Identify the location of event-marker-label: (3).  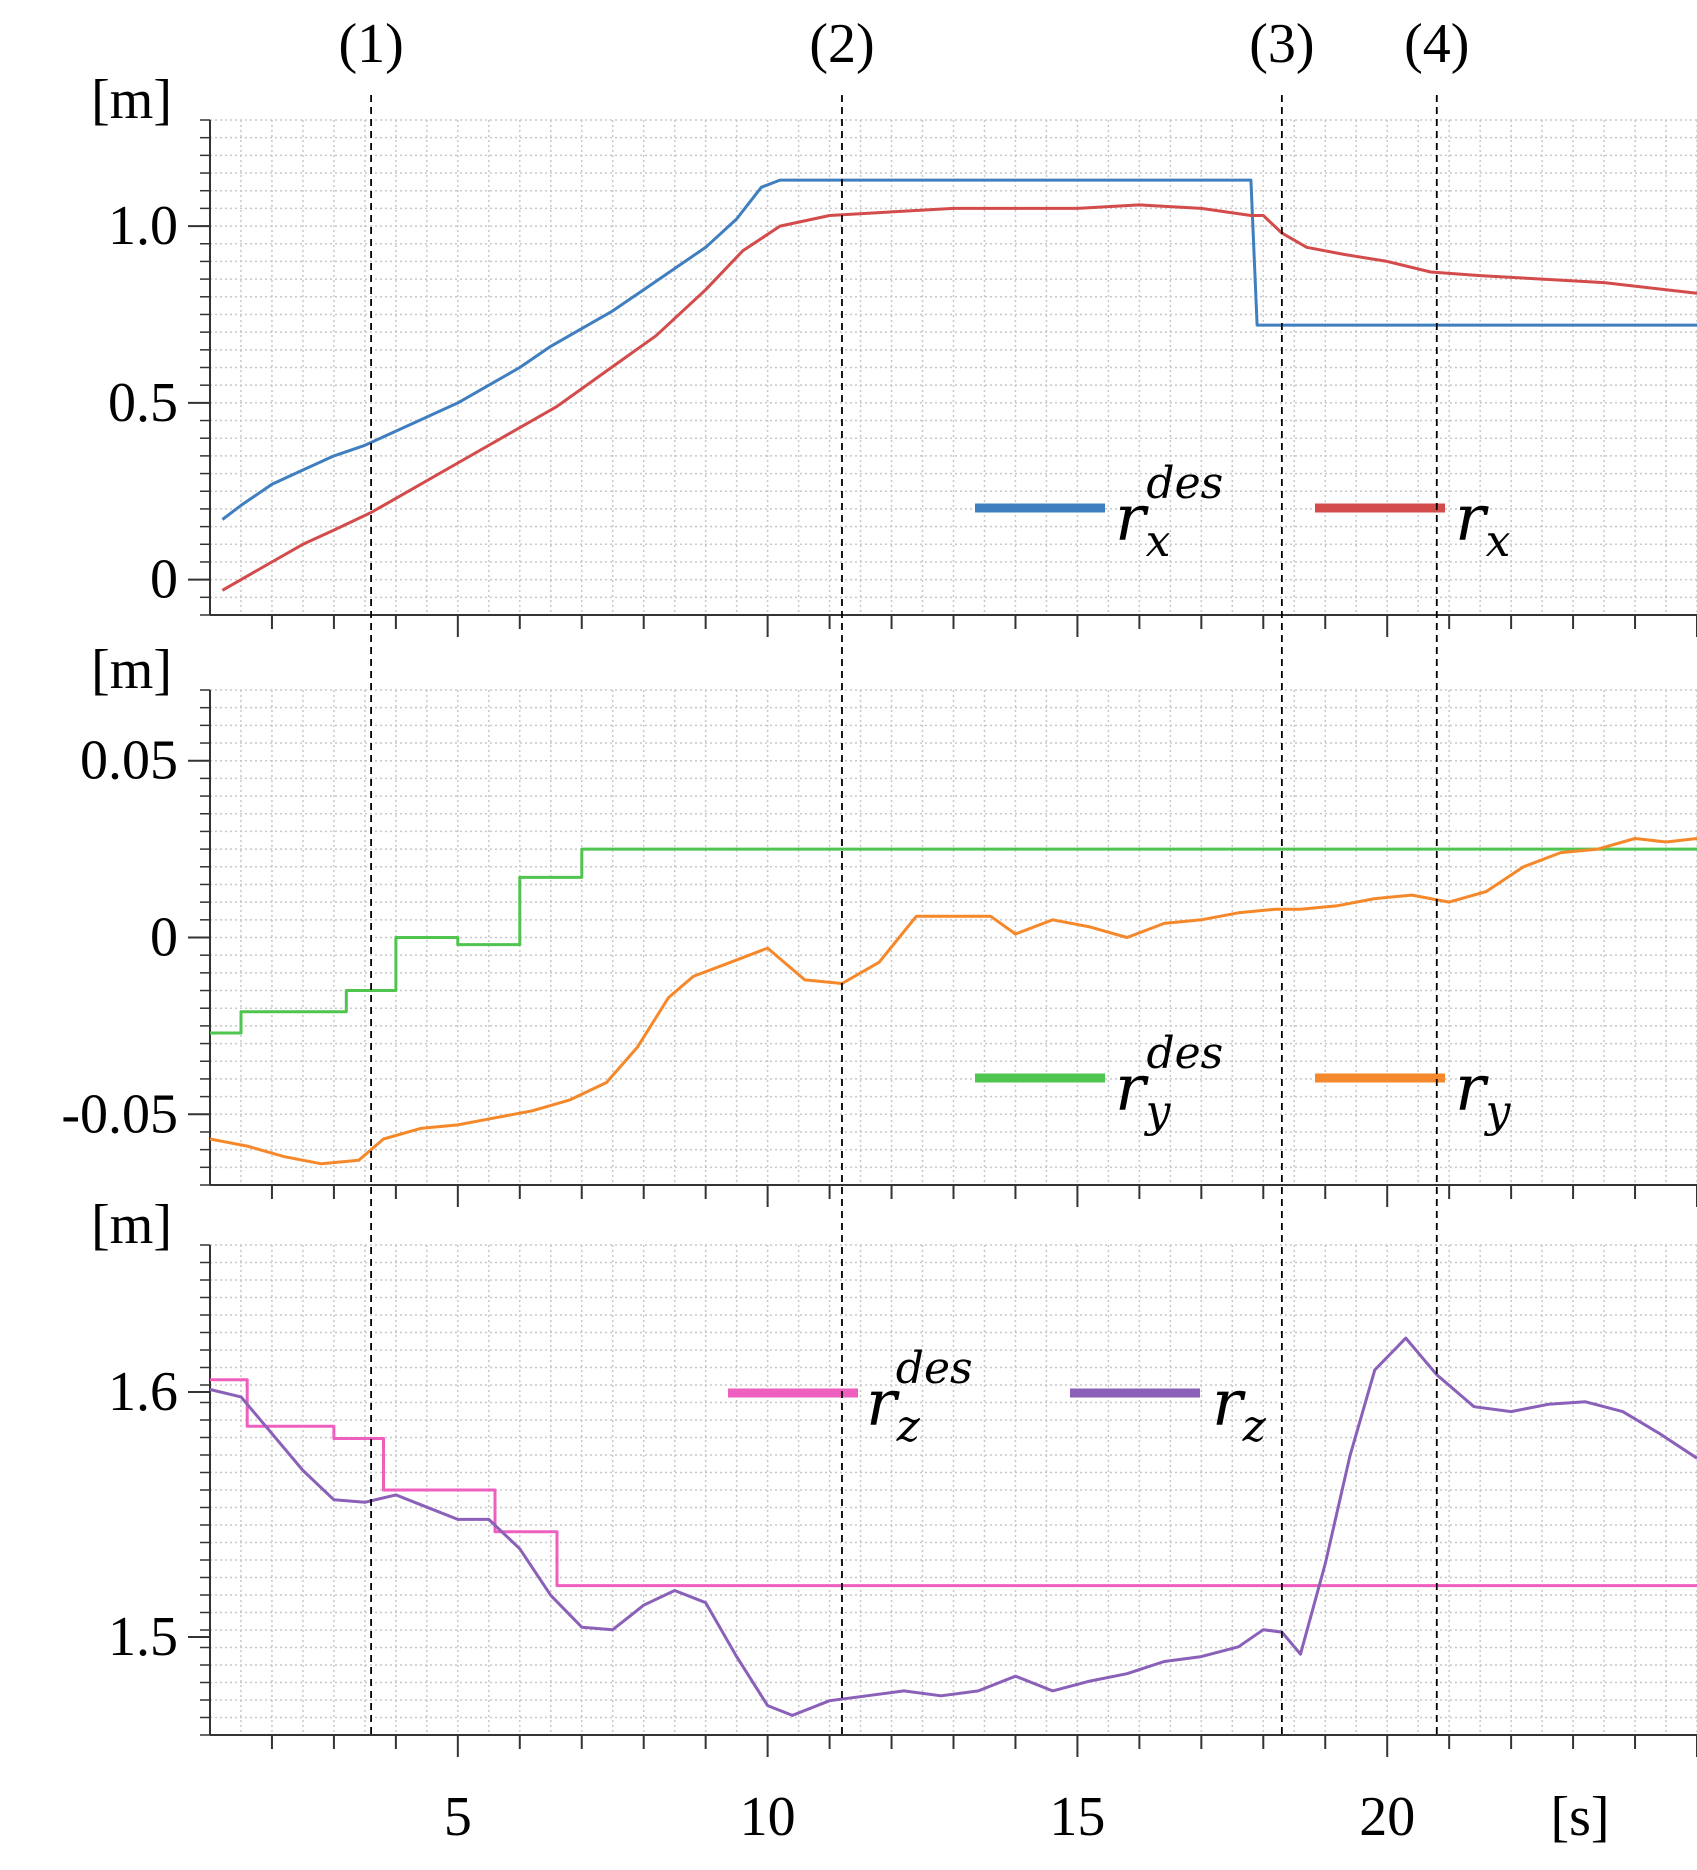
(1281, 44).